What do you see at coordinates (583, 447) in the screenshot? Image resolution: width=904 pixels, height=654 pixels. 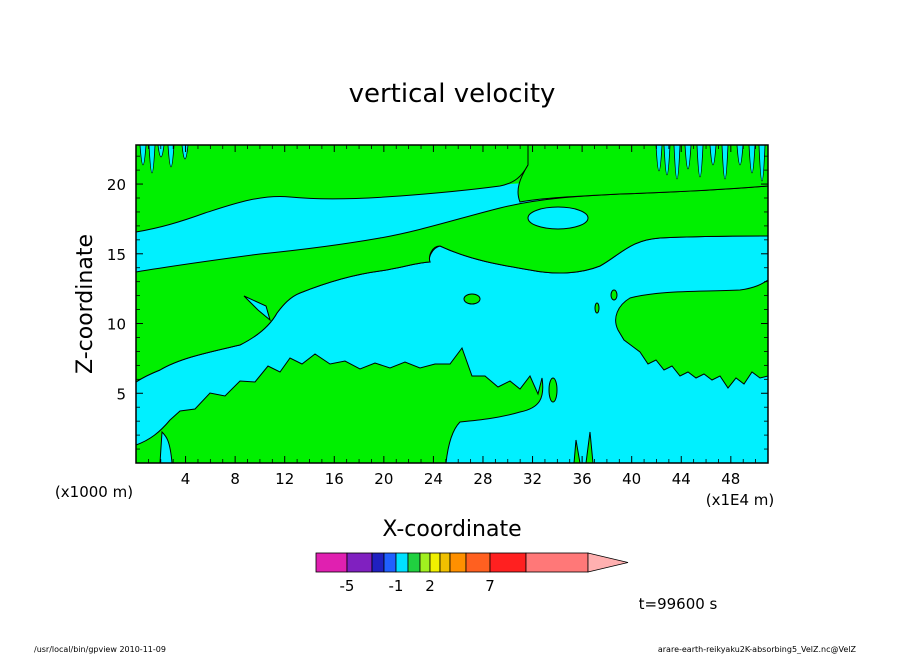 I see `spikes-bottom` at bounding box center [583, 447].